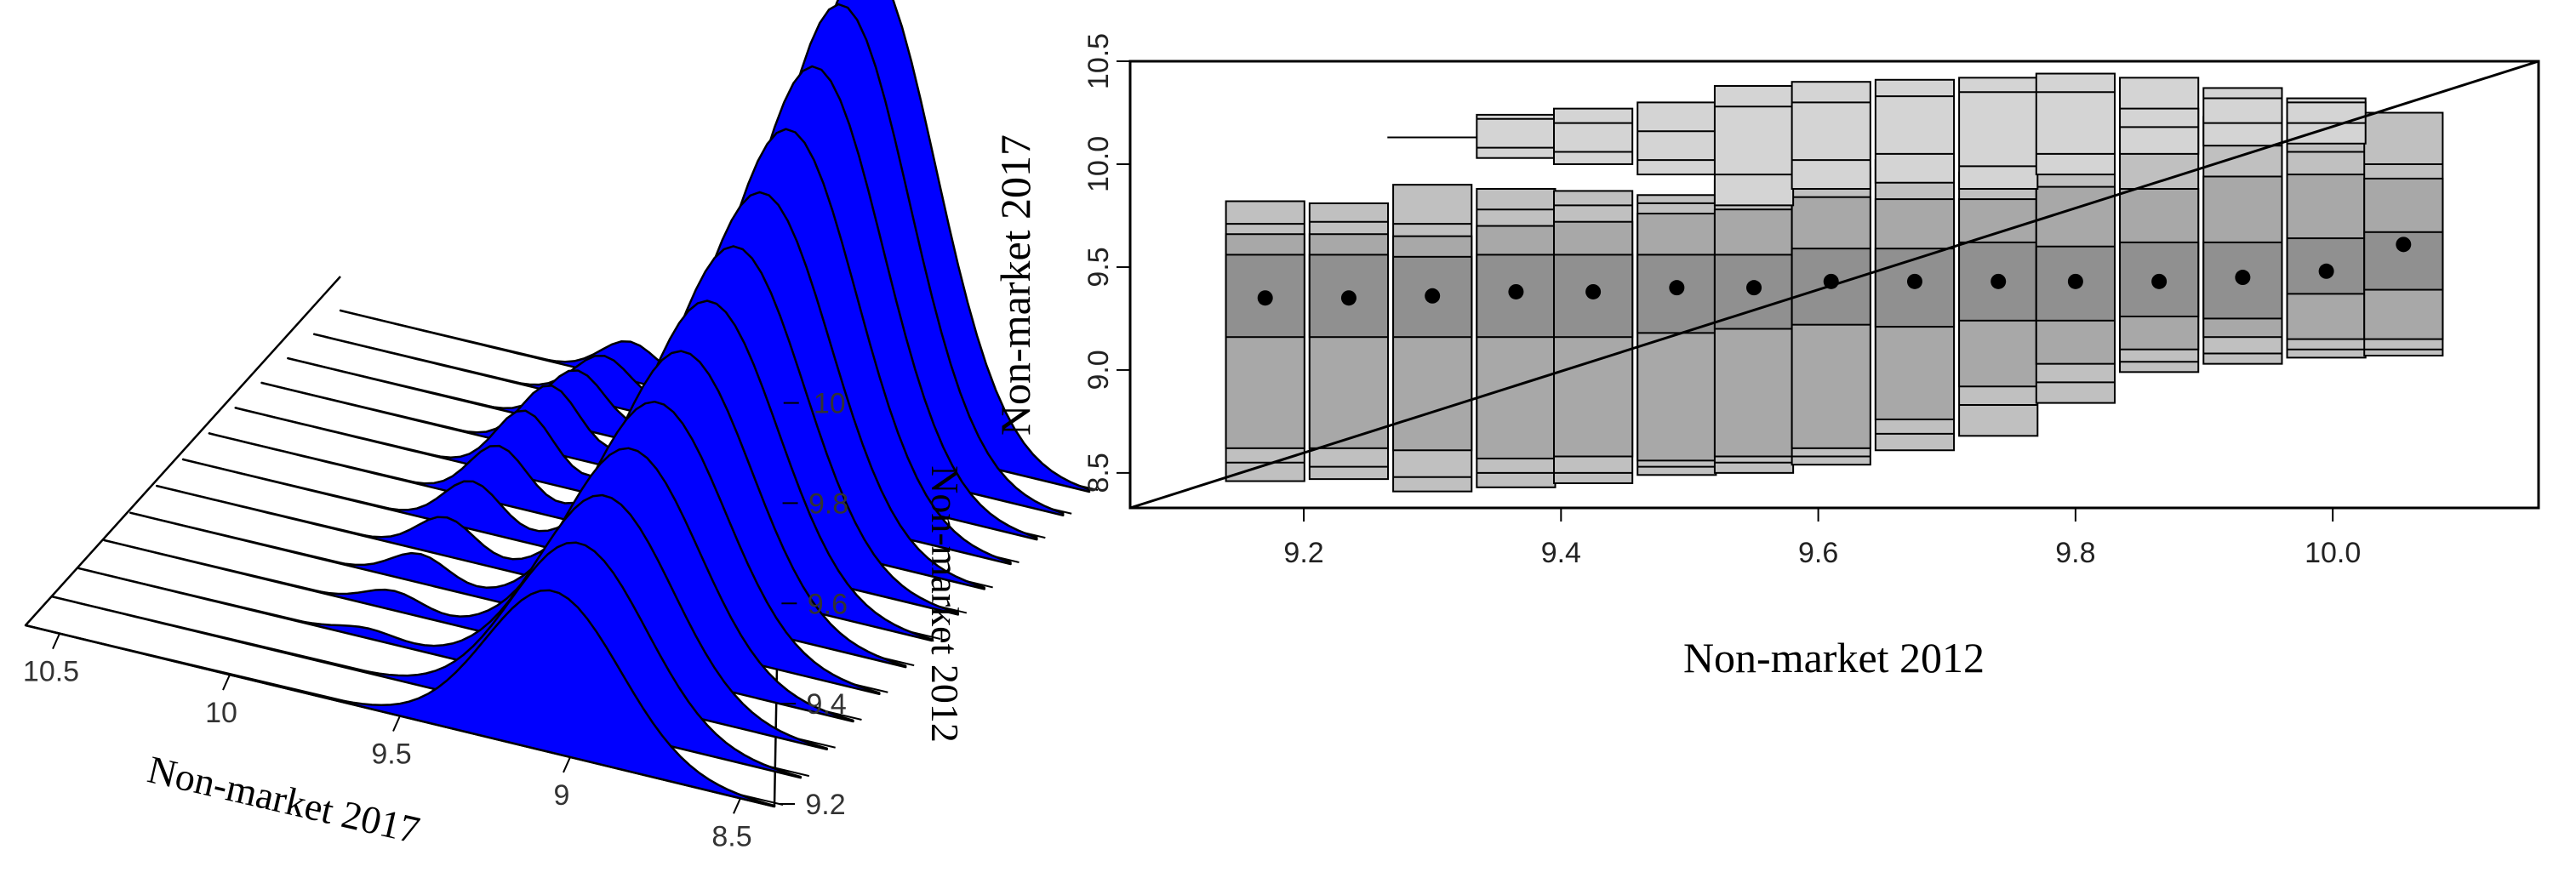 The height and width of the screenshot is (895, 2576). I want to click on density-x-ticks: 10.5 10 9.5 9 8.5, so click(387, 743).